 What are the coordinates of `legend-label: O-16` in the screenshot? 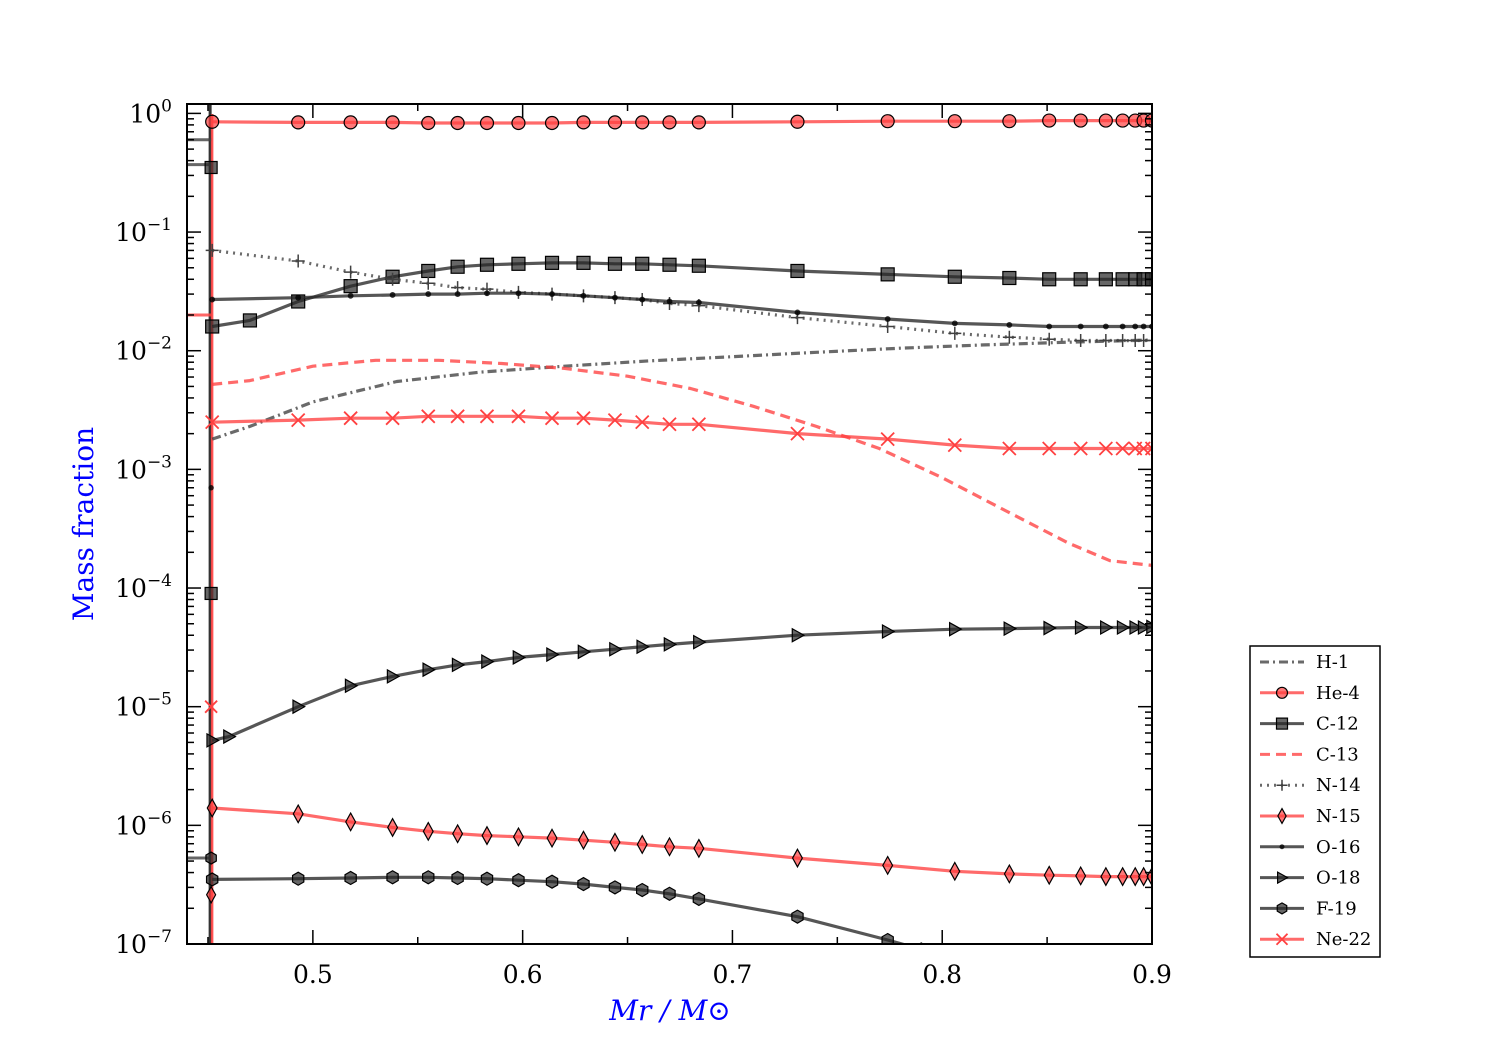 It's located at (1338, 847).